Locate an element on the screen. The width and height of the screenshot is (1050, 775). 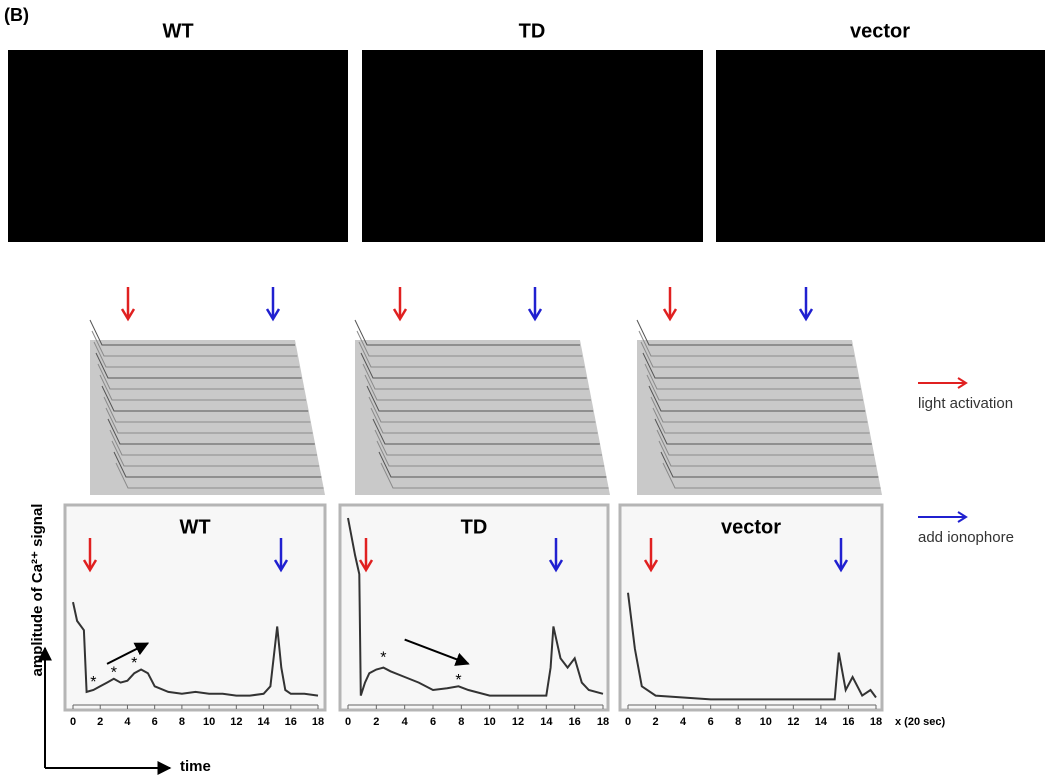
chart-title: TD is located at coordinates (474, 527).